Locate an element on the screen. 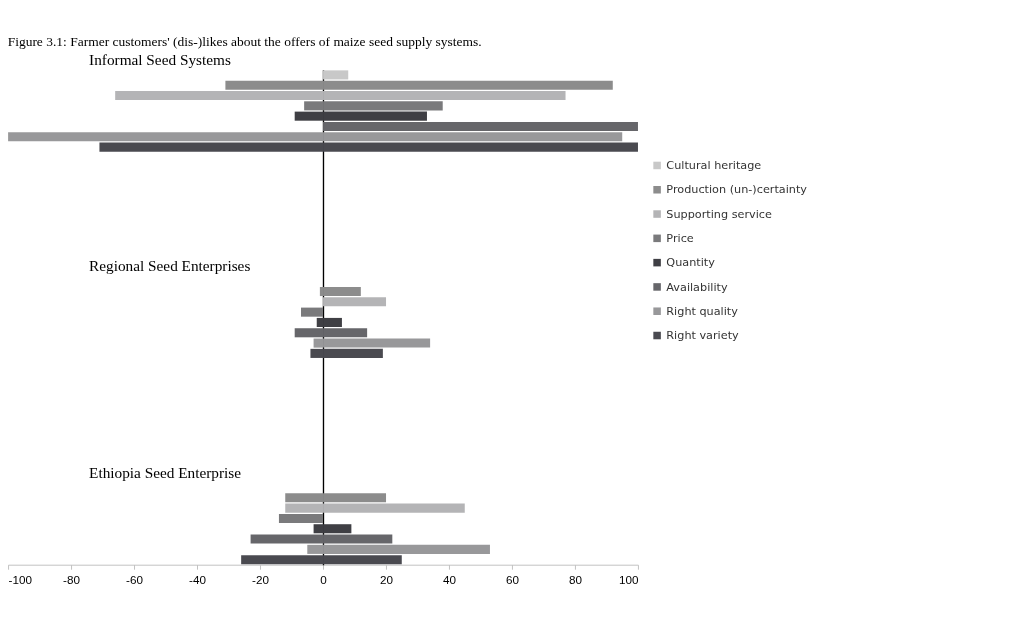  x-tick-label: 60 is located at coordinates (512, 580).